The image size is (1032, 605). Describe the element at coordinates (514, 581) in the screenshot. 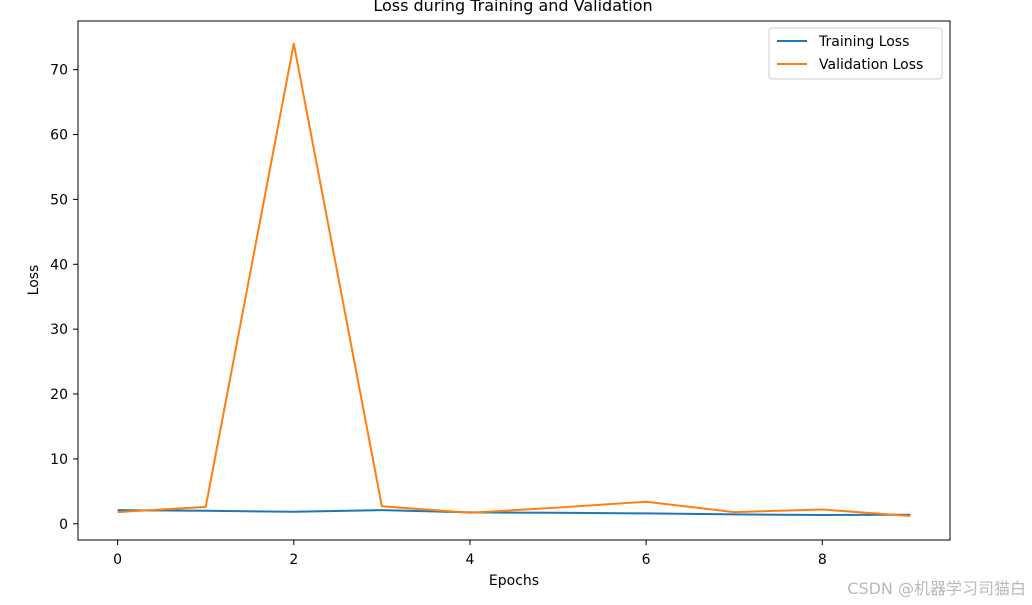

I see `x-axis-label: Epochs` at that location.